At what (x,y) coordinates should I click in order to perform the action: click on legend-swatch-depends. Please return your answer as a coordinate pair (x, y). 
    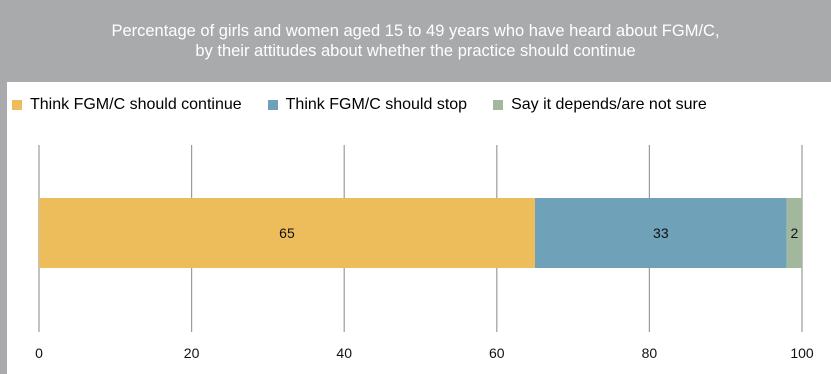
    Looking at the image, I should click on (498, 105).